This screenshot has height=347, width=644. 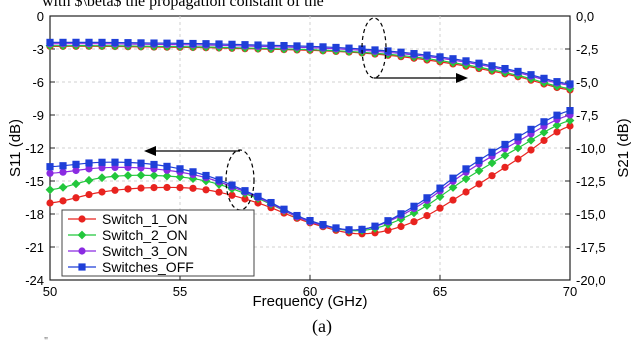 I want to click on y-right-tick-label: -20,0, so click(x=591, y=280).